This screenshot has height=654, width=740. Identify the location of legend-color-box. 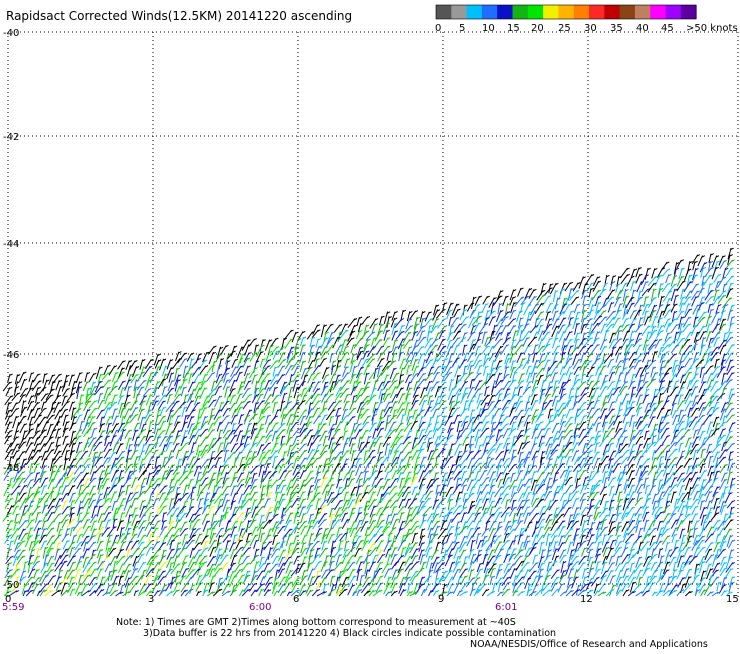
(581, 12).